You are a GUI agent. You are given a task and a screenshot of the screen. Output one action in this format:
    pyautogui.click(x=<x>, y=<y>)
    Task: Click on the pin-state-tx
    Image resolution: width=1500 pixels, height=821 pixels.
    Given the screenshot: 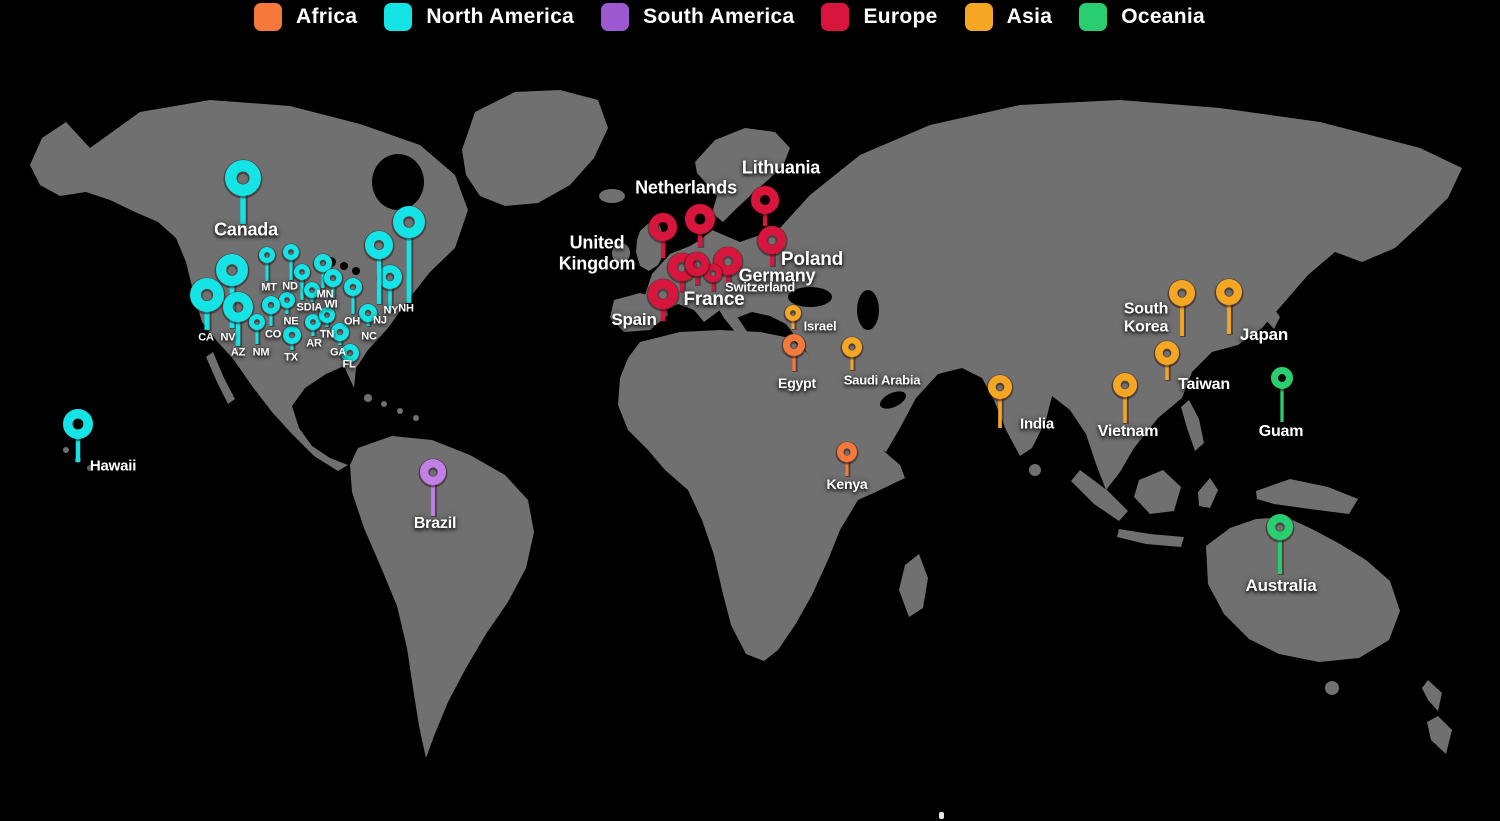 What is the action you would take?
    pyautogui.click(x=292, y=338)
    